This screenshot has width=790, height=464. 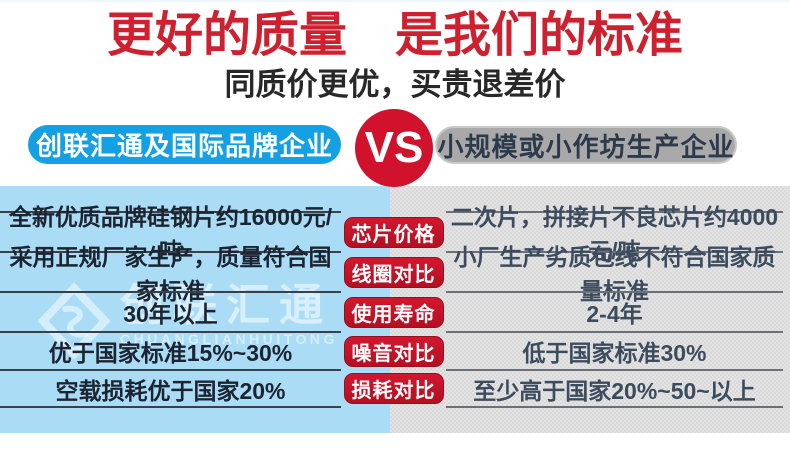 I want to click on comparison-badge: 芯片价格, so click(x=393, y=232).